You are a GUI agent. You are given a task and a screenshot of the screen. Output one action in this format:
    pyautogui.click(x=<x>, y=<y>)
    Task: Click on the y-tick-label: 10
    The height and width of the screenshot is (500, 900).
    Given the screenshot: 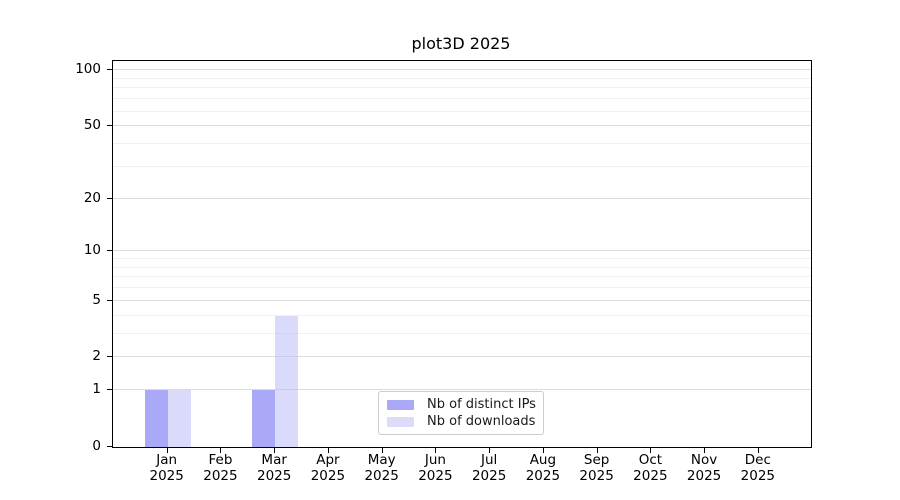 What is the action you would take?
    pyautogui.click(x=92, y=250)
    